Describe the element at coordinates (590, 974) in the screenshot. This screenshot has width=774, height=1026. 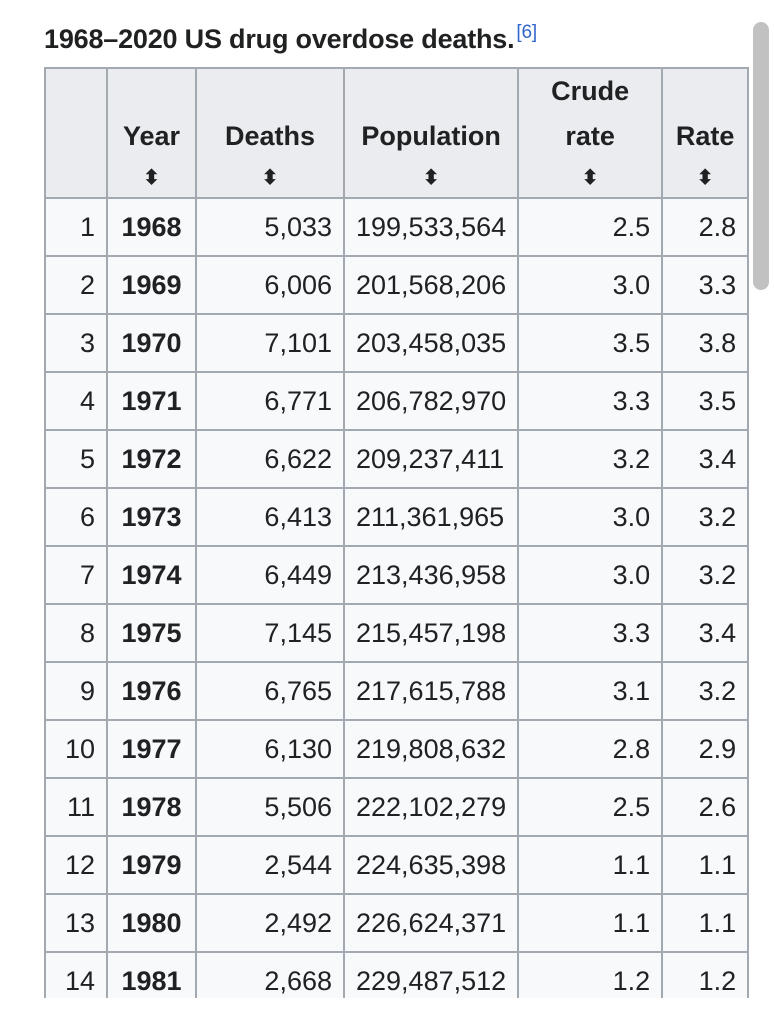
I see `cell-crude-rate: 1.2` at that location.